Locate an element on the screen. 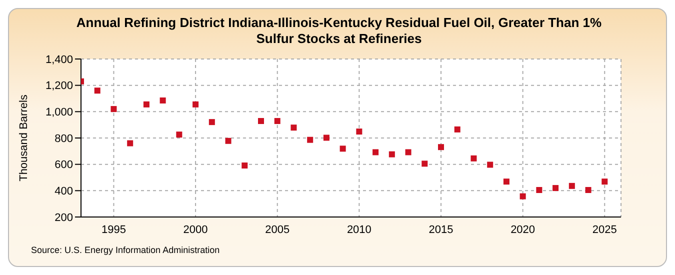 This screenshot has width=675, height=275. y-tick-label: 800 is located at coordinates (63, 138).